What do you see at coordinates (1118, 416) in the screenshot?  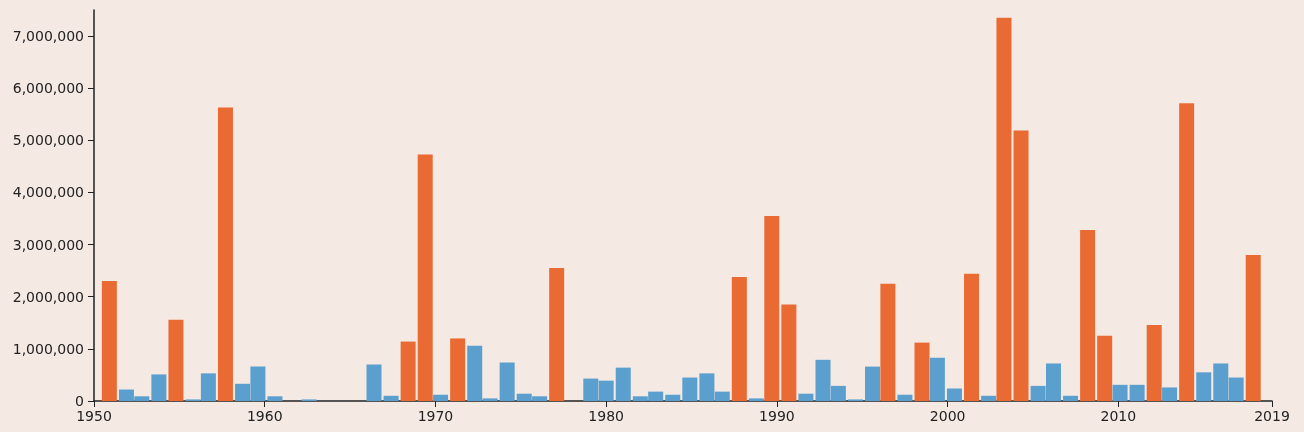 I see `x-tick-label: 2010` at bounding box center [1118, 416].